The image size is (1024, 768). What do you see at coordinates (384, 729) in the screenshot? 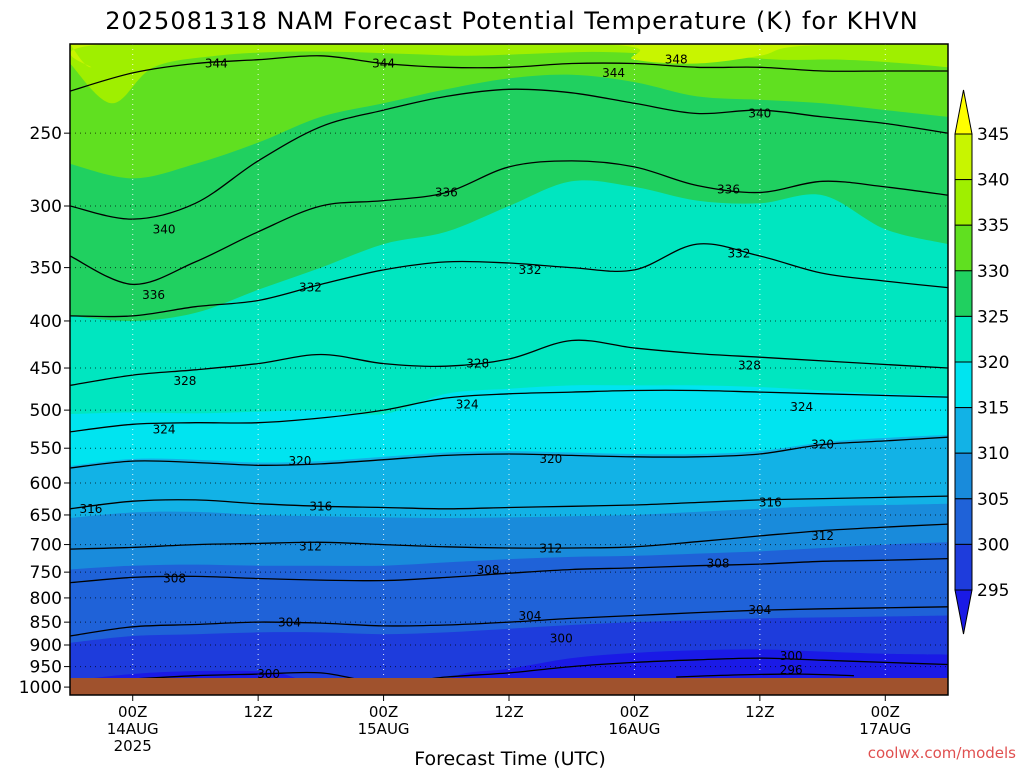
I see `x-tick-label: 15AUG` at bounding box center [384, 729].